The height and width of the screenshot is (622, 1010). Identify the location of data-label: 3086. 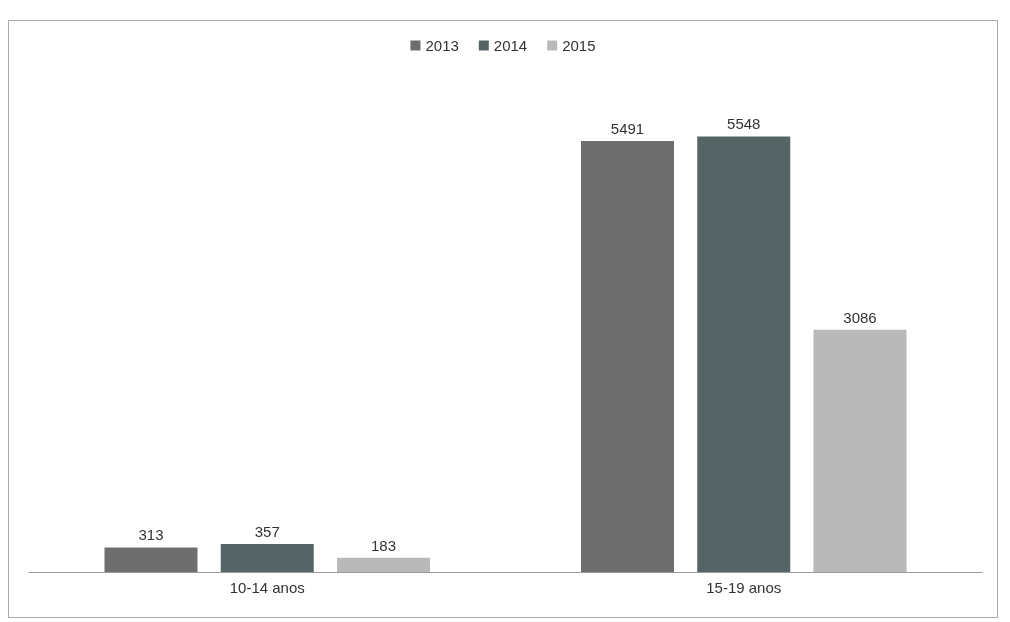
(860, 317).